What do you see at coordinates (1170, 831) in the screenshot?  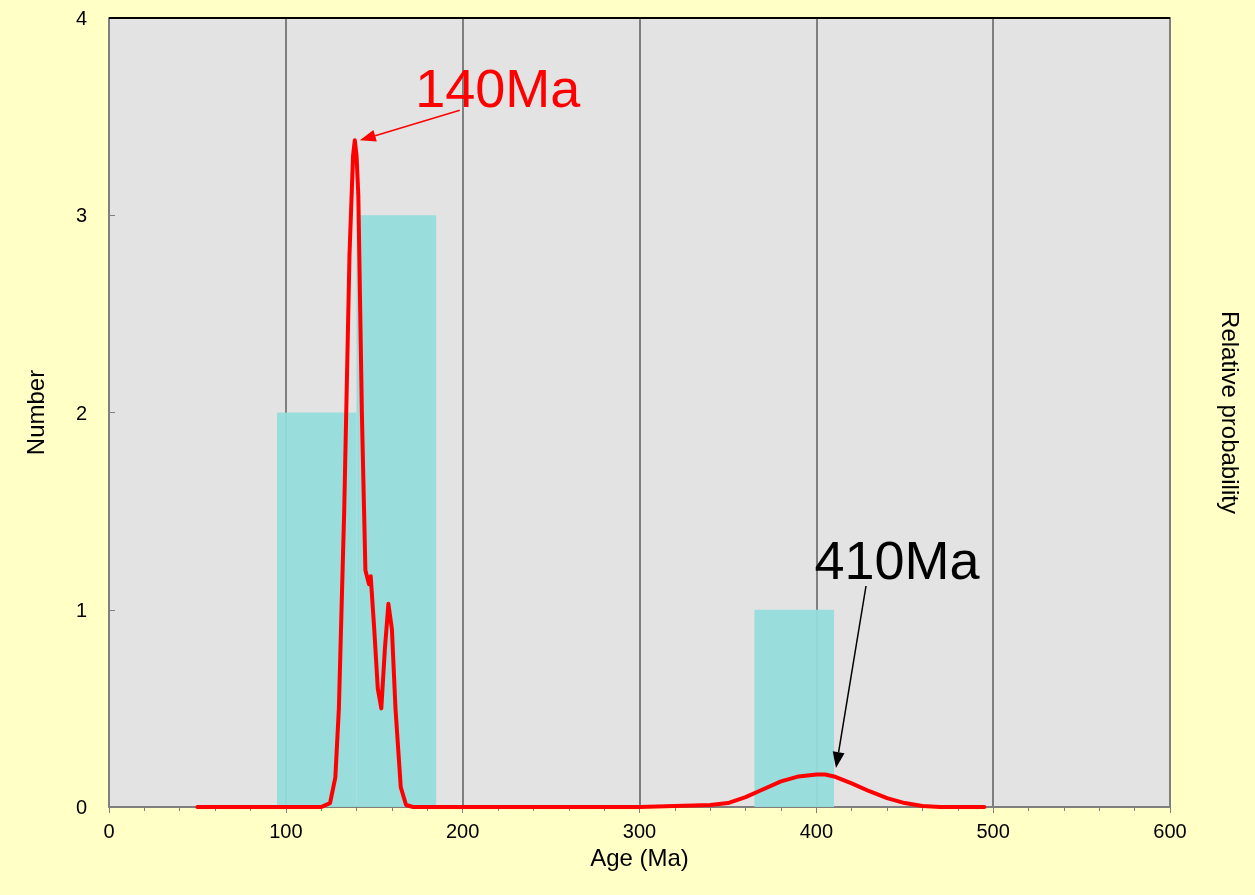 I see `x-tick-label: 600` at bounding box center [1170, 831].